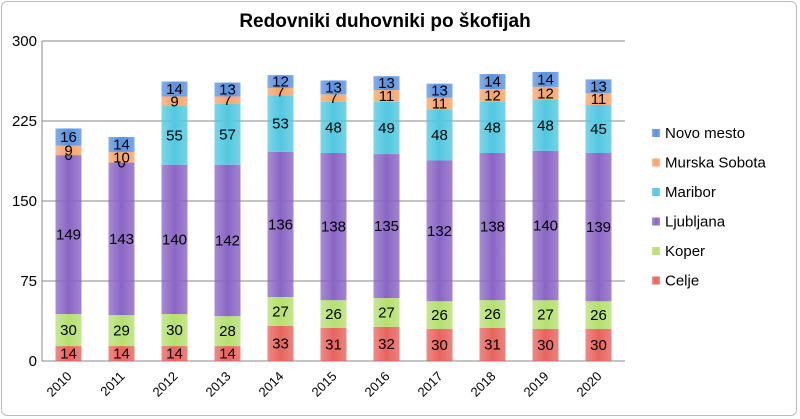 The height and width of the screenshot is (419, 800). I want to click on data-label: 138, so click(492, 227).